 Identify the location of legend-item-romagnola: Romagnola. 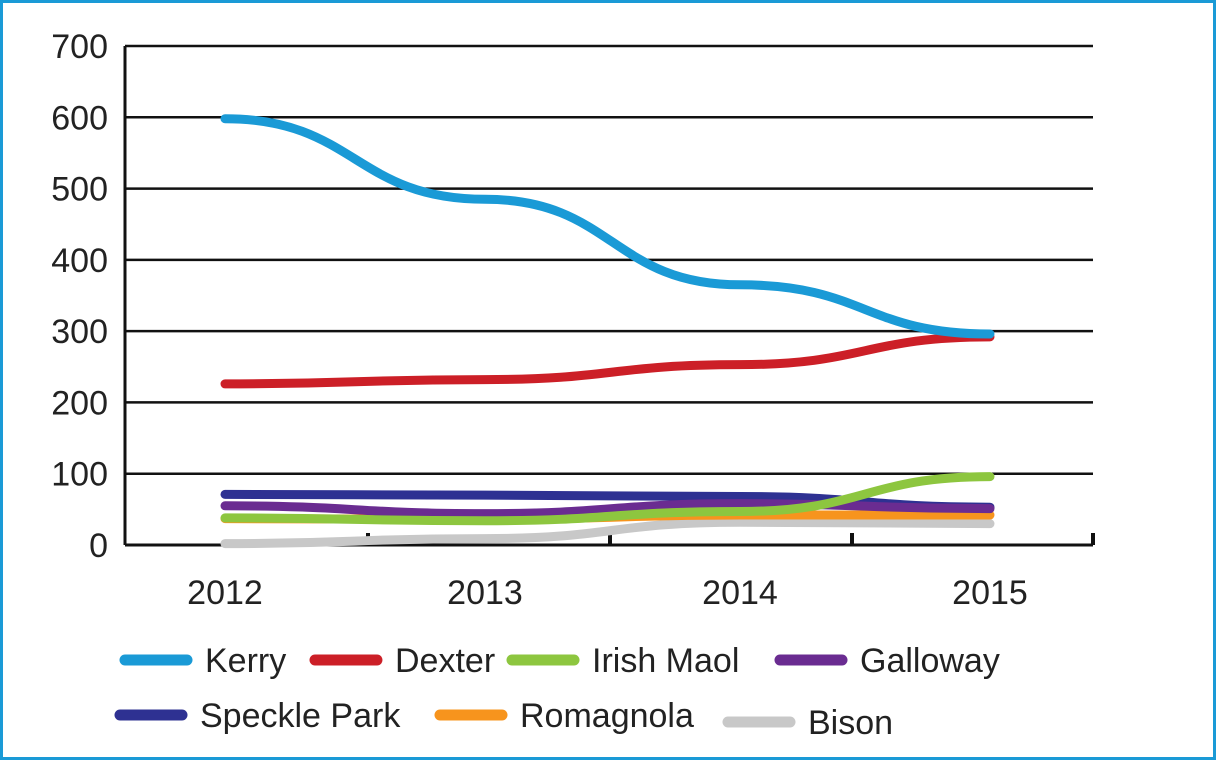
(564, 716).